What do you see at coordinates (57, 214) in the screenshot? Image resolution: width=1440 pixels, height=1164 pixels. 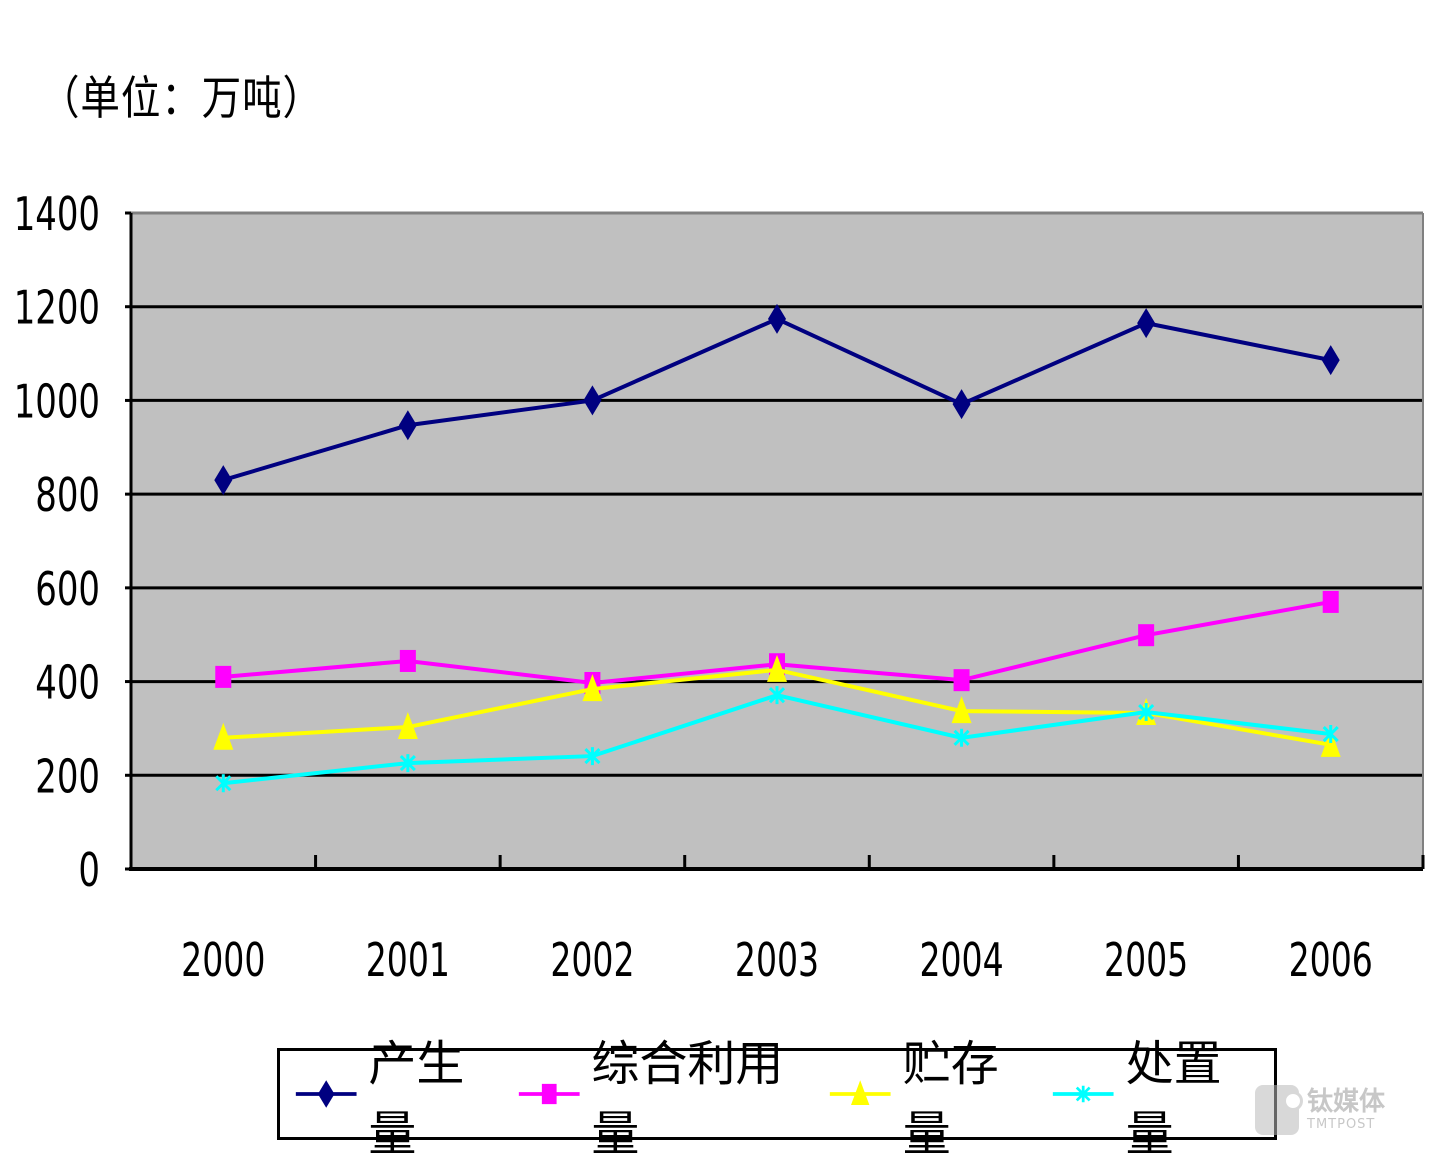 I see `y-tick-label: 1400` at bounding box center [57, 214].